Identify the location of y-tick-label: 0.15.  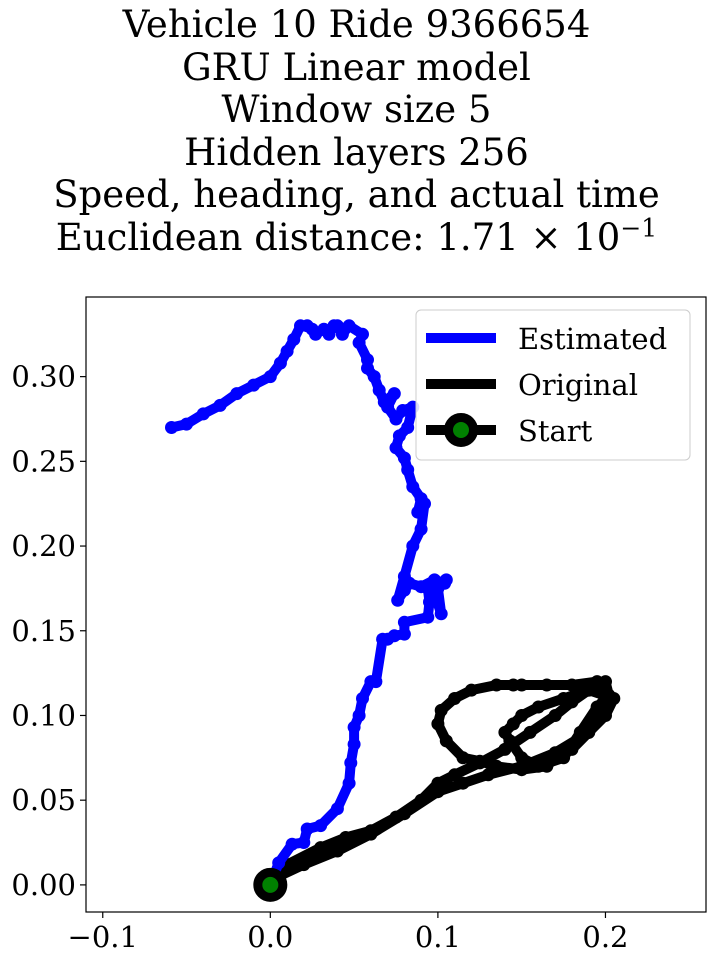
(43, 631).